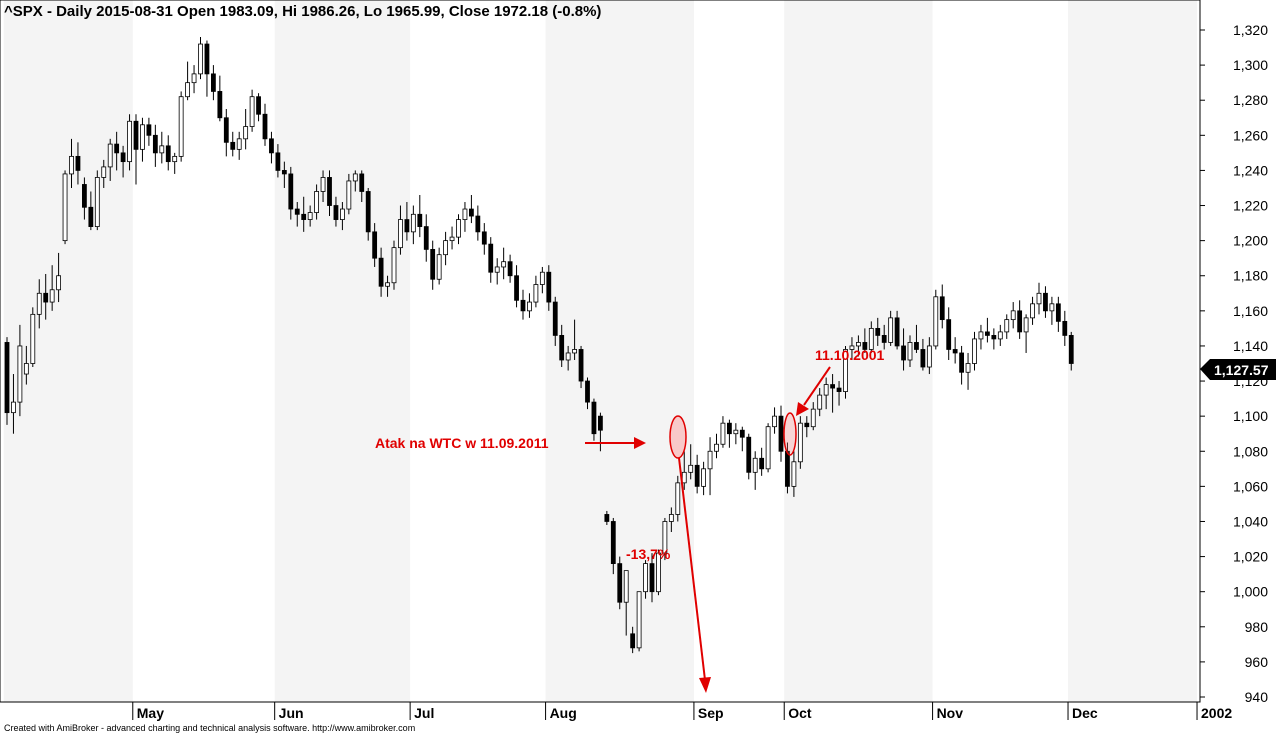 The width and height of the screenshot is (1276, 734). I want to click on x-tick-label: Nov, so click(950, 713).